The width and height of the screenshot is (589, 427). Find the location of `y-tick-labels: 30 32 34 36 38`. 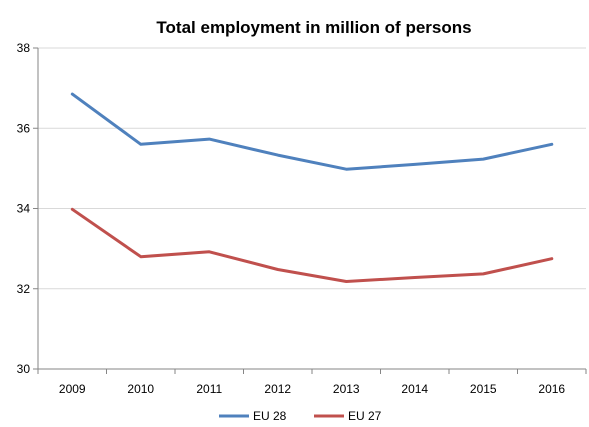

y-tick-labels: 30 32 34 36 38 is located at coordinates (24, 208).